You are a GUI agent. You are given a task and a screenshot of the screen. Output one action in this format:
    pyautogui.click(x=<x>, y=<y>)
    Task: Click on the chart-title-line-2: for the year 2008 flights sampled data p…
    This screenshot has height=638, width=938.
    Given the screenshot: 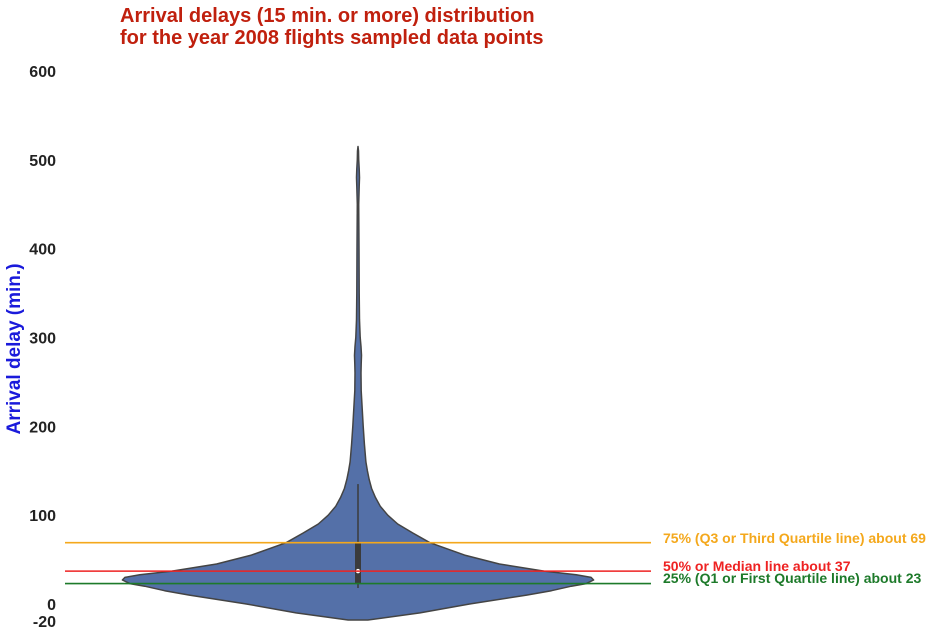 What is the action you would take?
    pyautogui.click(x=331, y=38)
    